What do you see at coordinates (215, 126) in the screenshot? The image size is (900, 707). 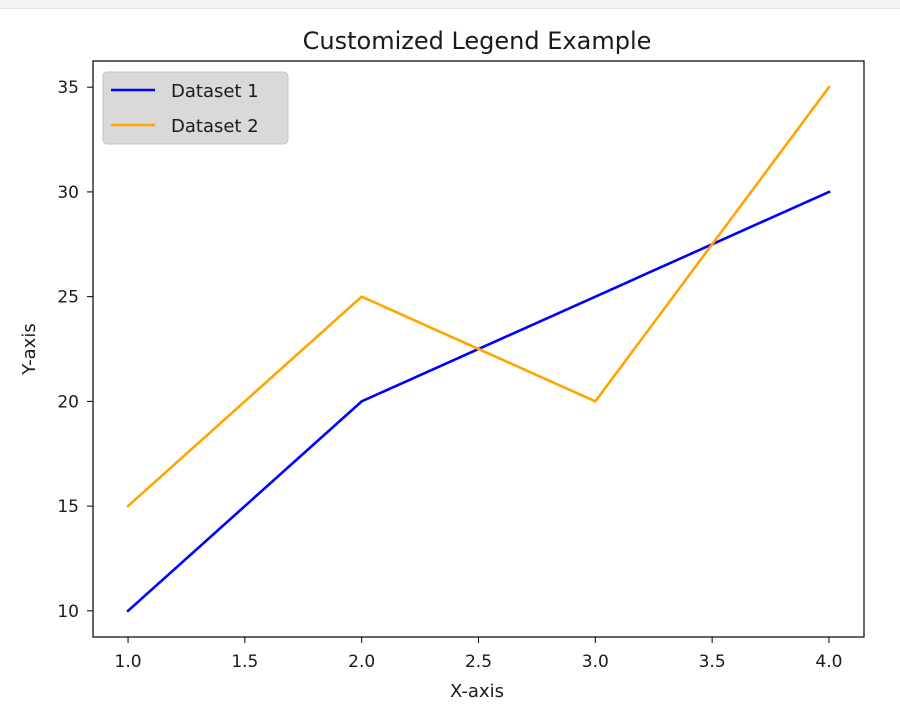 I see `legend-label: Dataset 2` at bounding box center [215, 126].